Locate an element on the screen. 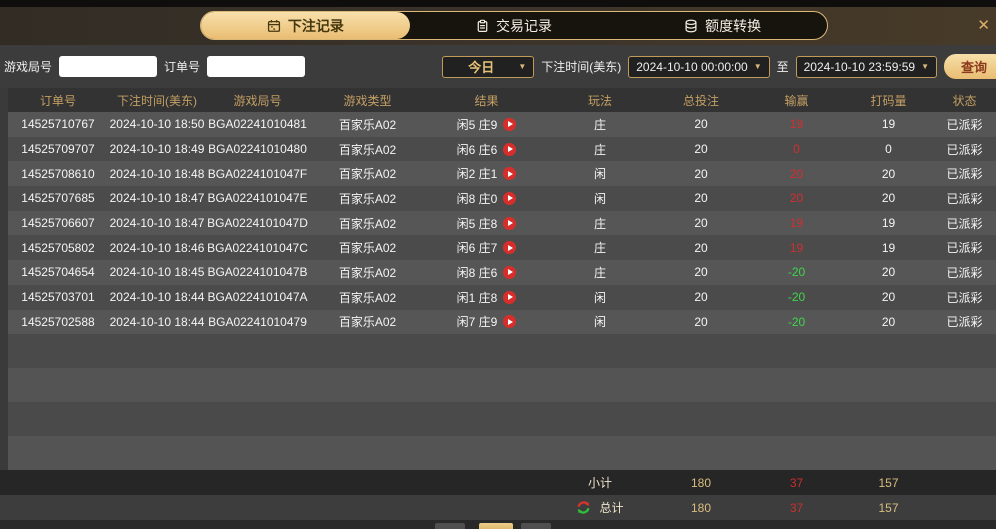 The width and height of the screenshot is (996, 529). pagination-button-active-partial is located at coordinates (496, 526).